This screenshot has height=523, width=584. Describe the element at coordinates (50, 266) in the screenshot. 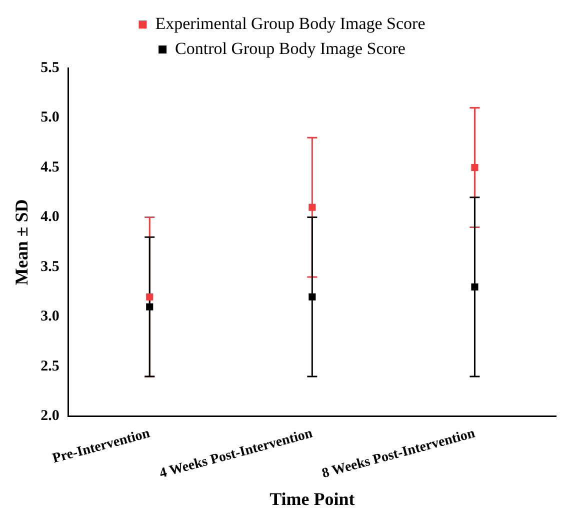

I see `y-tick-label: 3.5` at that location.